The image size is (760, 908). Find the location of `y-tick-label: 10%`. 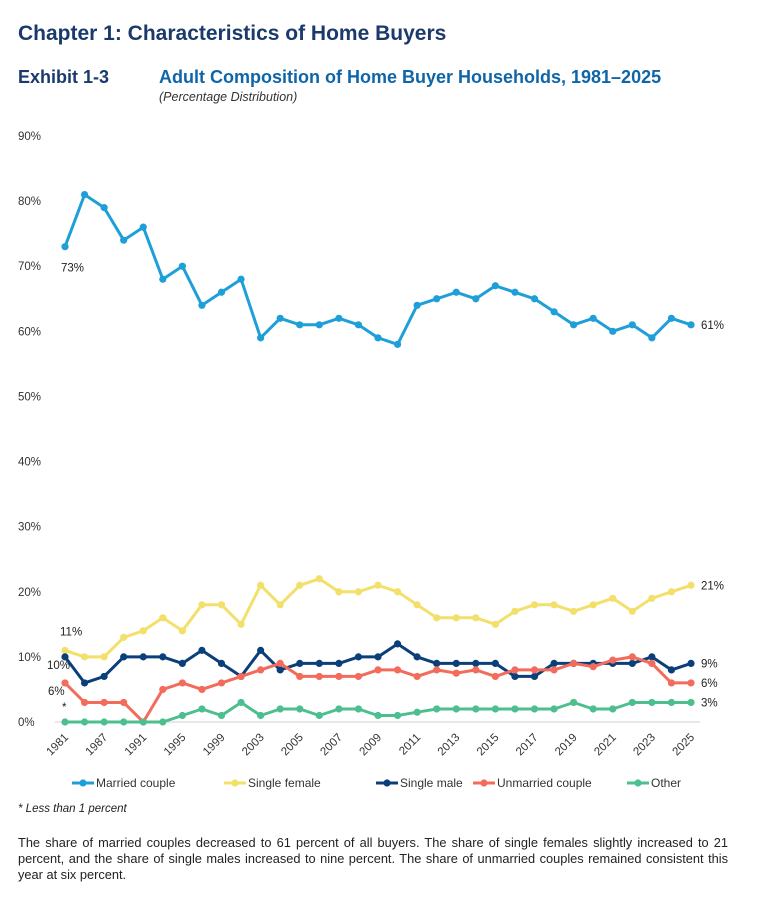

y-tick-label: 10% is located at coordinates (29, 658).